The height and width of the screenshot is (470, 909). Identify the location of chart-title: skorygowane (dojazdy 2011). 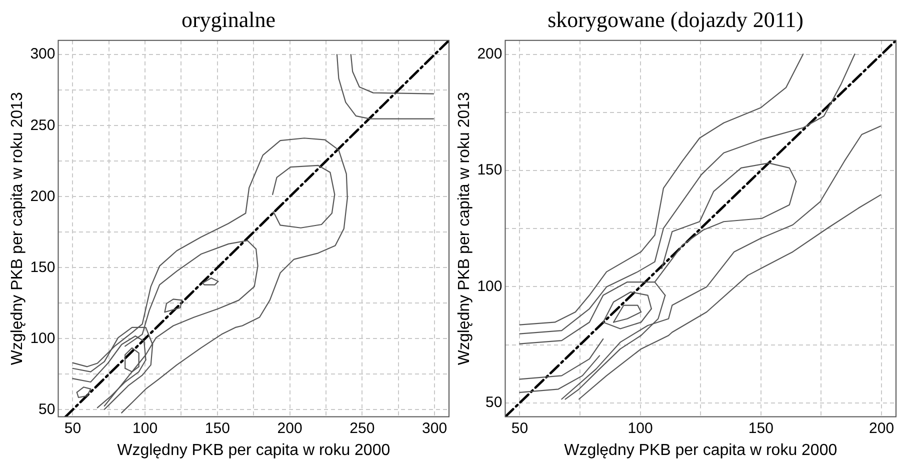
(676, 19).